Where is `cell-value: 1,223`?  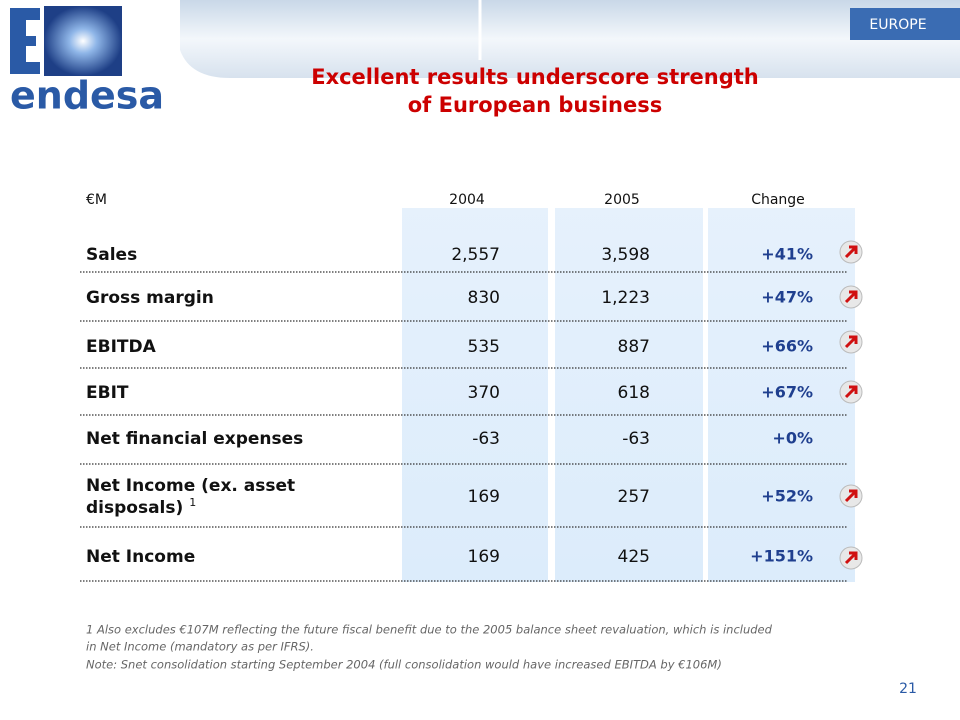 cell-value: 1,223 is located at coordinates (625, 298).